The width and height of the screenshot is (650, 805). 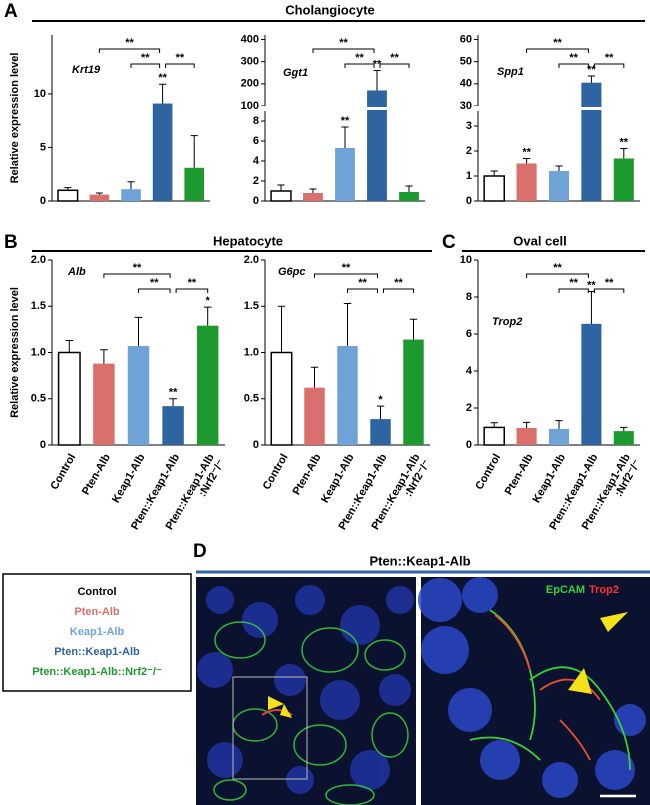 What do you see at coordinates (97, 612) in the screenshot?
I see `legend-entry: Pten-Alb` at bounding box center [97, 612].